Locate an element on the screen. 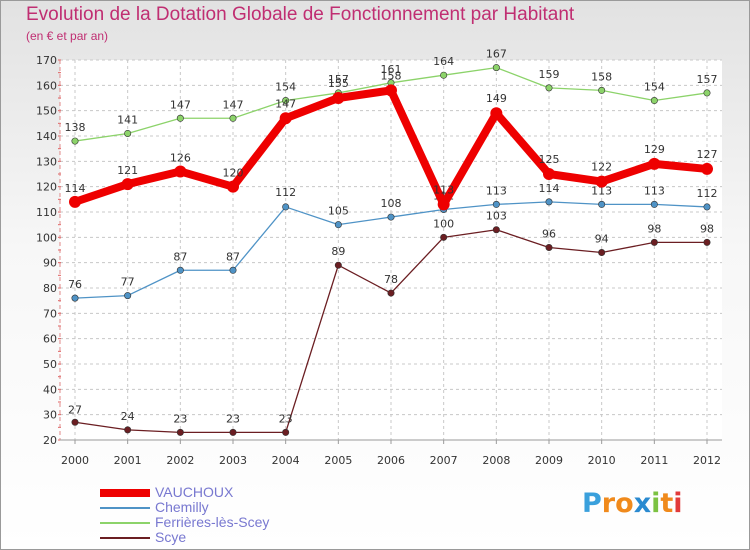  data-label-scye: 23 is located at coordinates (286, 418).